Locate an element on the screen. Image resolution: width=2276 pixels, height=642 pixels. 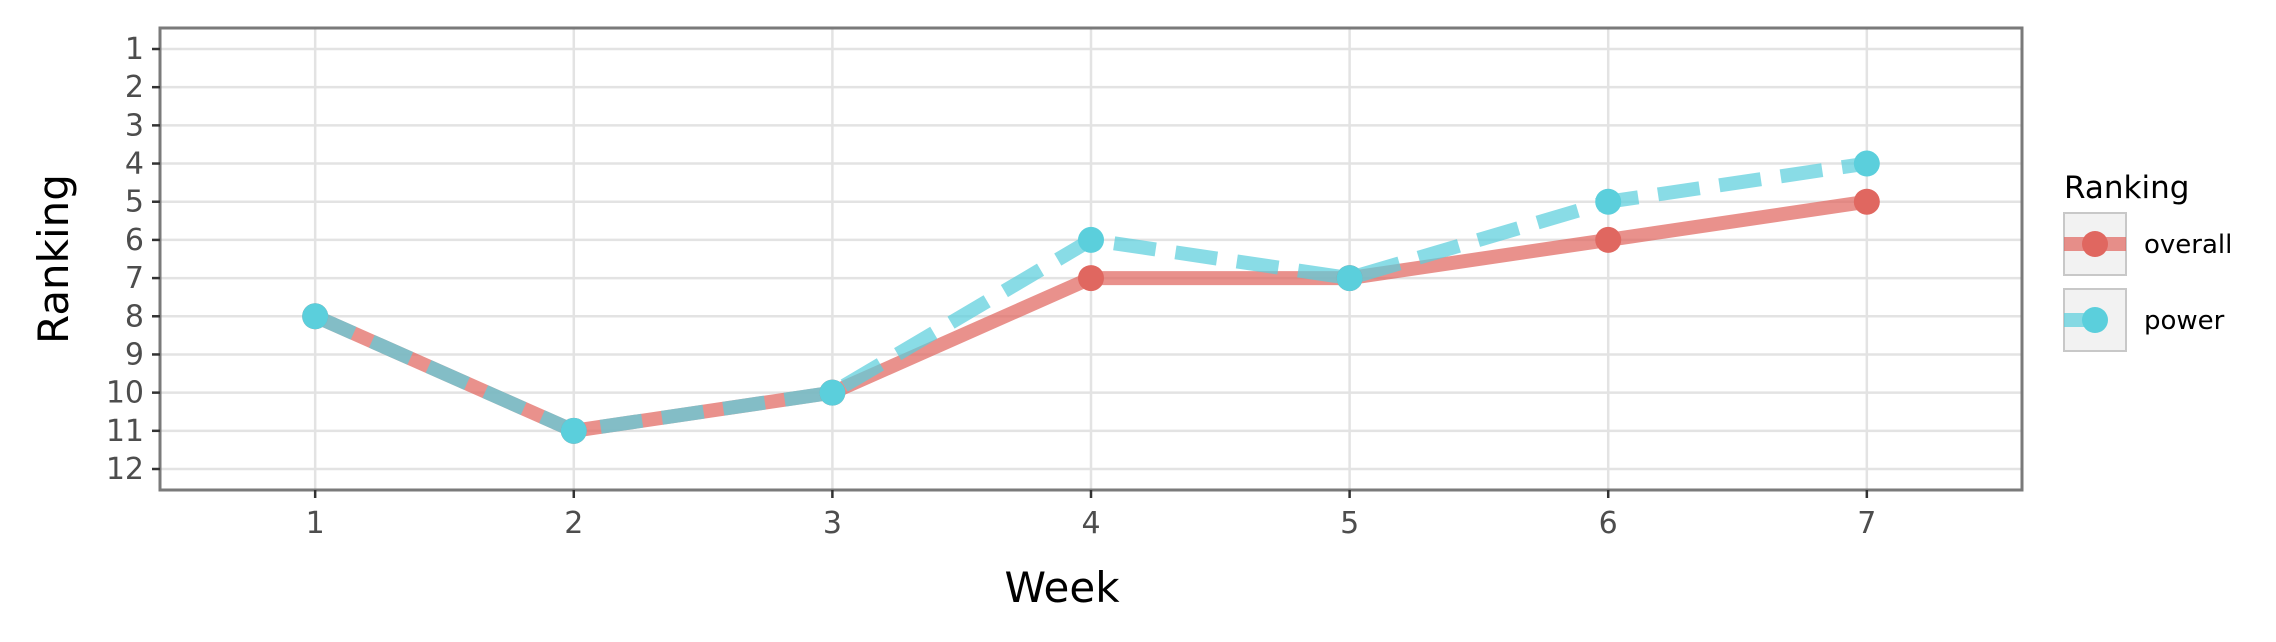
legend-keys: overall power is located at coordinates (2147, 282).